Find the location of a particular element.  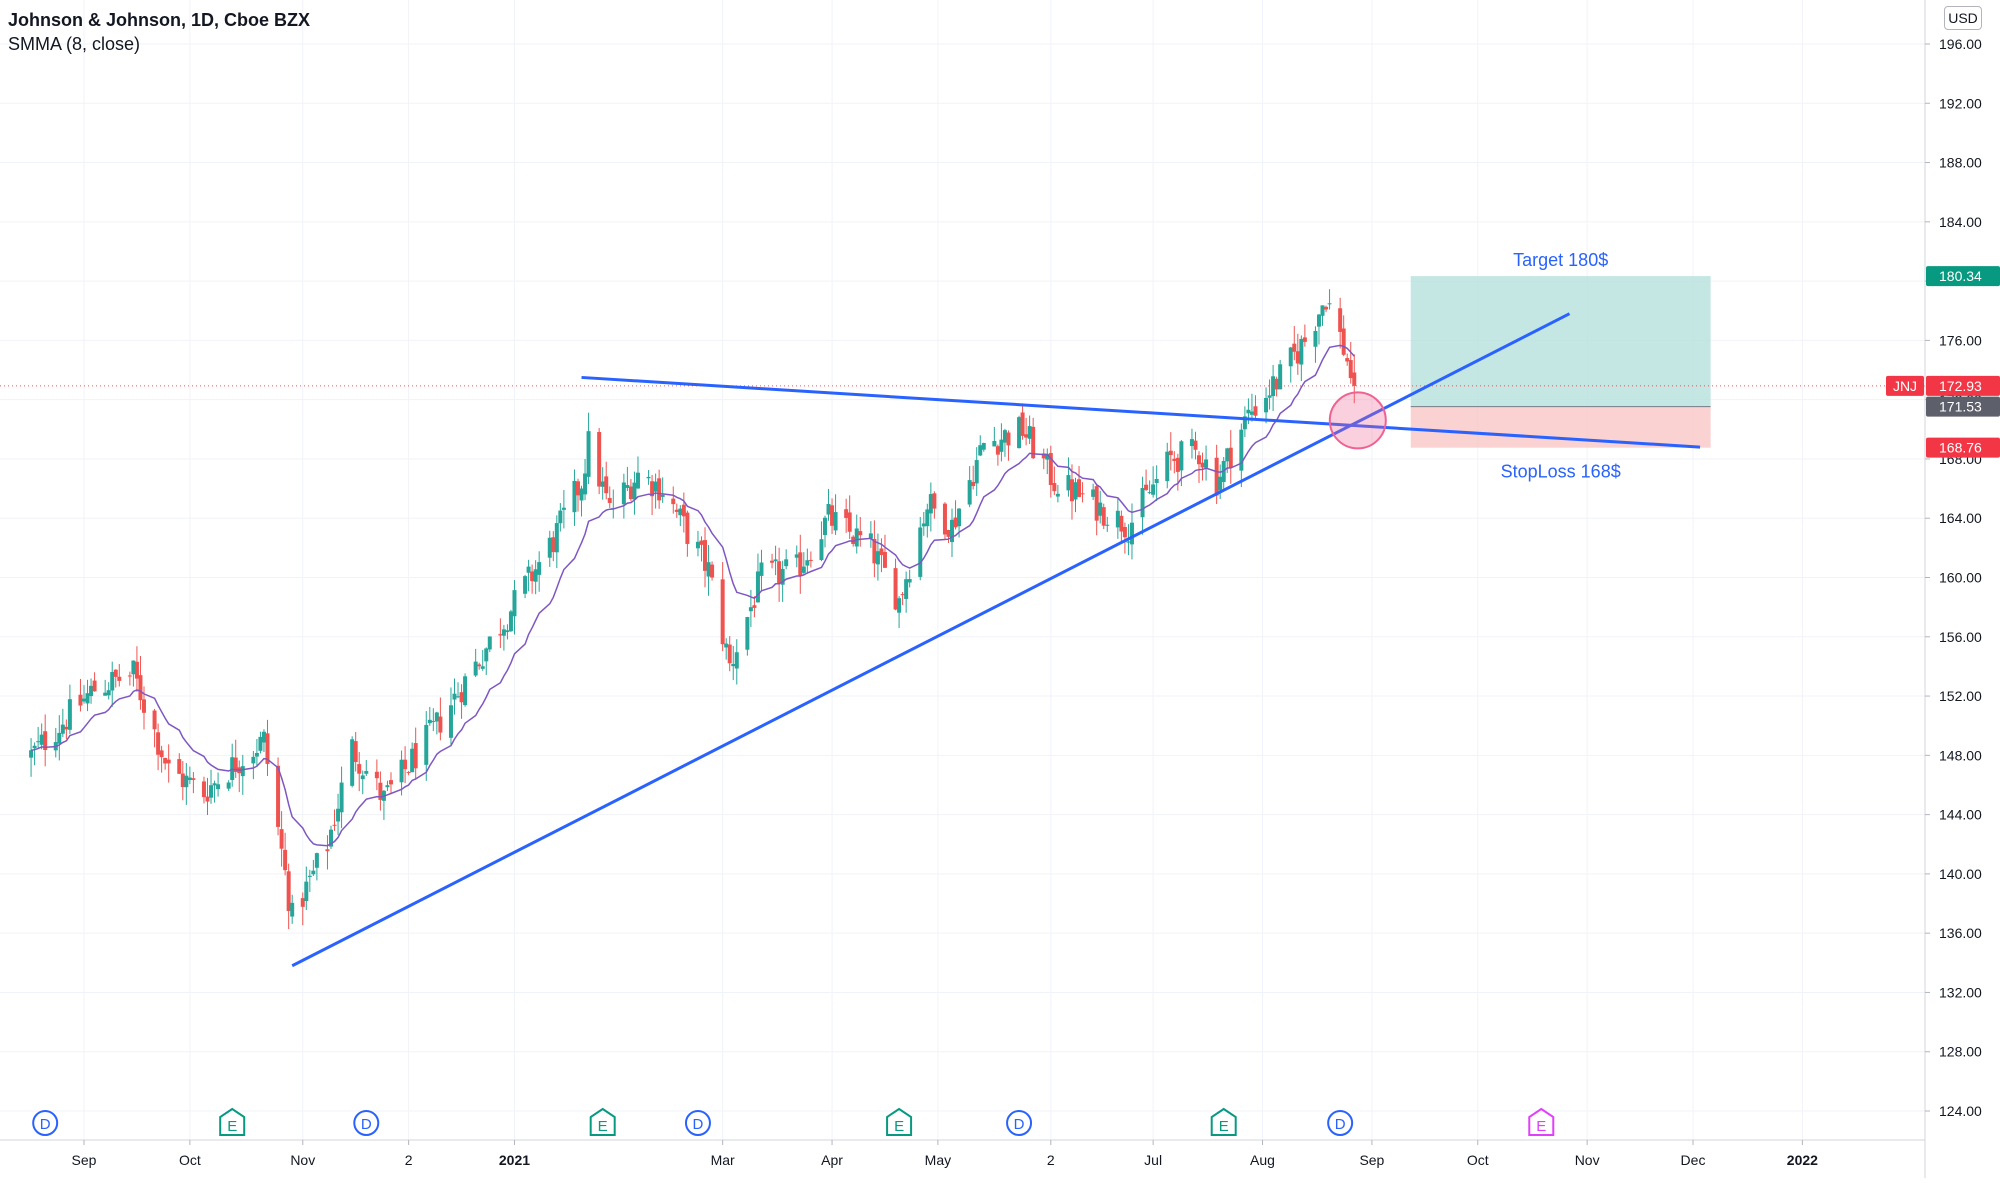

ticker-tag: JNJ is located at coordinates (1905, 385).